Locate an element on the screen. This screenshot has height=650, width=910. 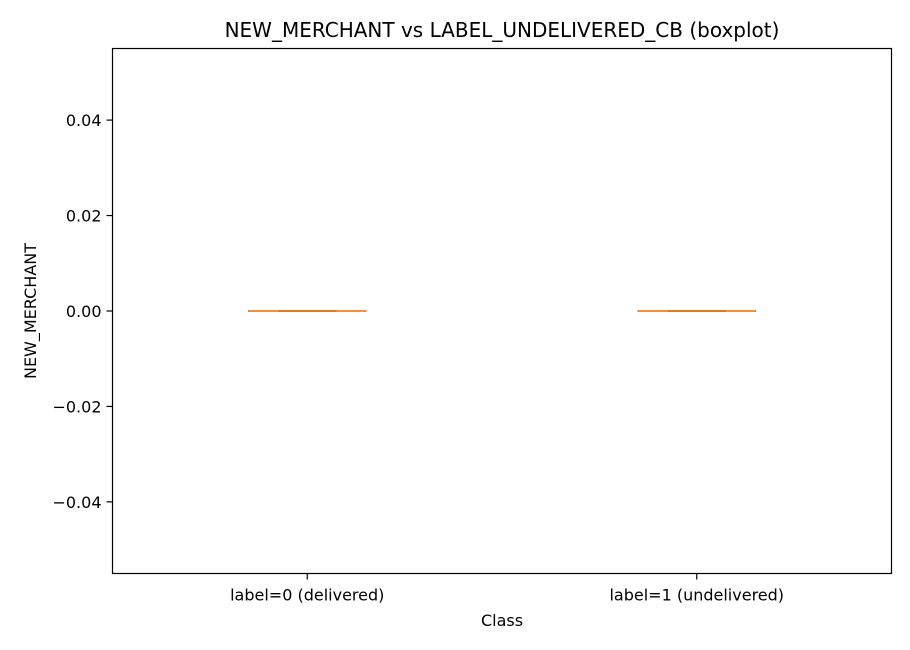
y-tick-label: 0.04 is located at coordinates (84, 120).